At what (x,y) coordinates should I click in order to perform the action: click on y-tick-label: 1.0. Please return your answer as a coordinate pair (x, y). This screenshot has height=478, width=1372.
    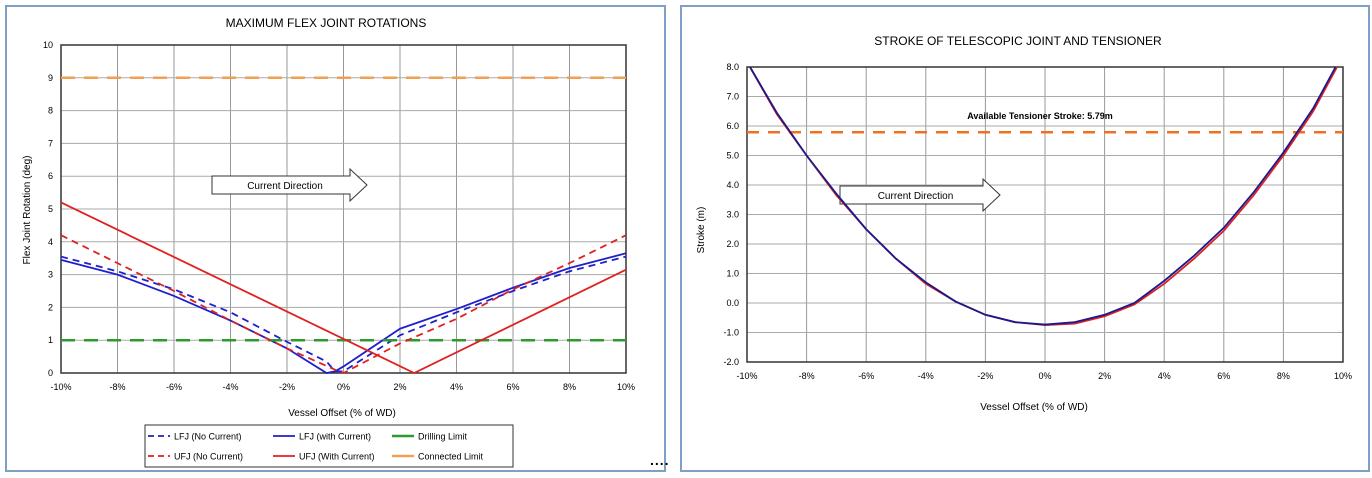
    Looking at the image, I should click on (732, 274).